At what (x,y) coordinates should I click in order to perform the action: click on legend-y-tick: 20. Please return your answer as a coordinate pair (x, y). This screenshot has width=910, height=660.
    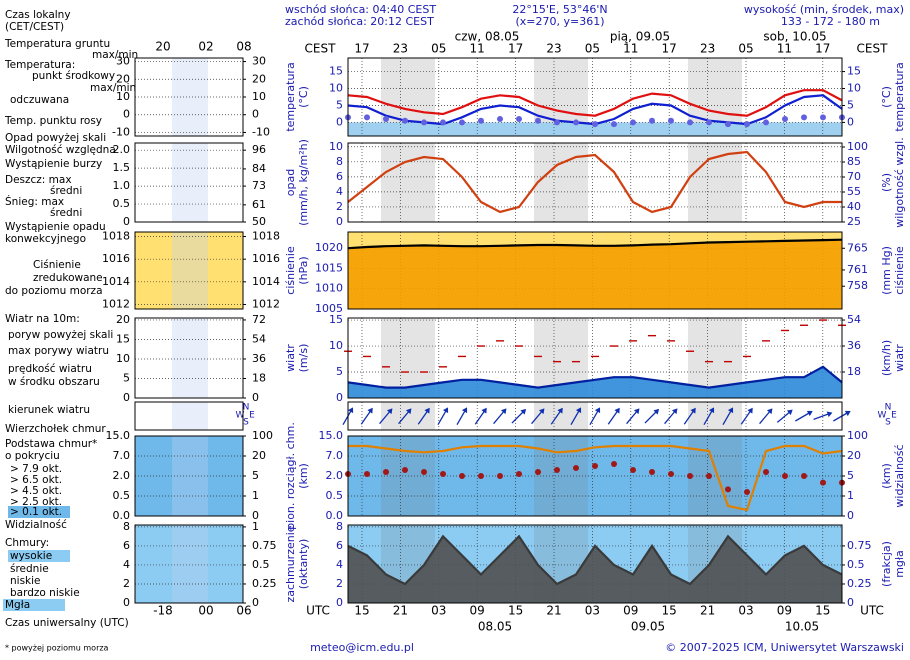
    Looking at the image, I should click on (123, 319).